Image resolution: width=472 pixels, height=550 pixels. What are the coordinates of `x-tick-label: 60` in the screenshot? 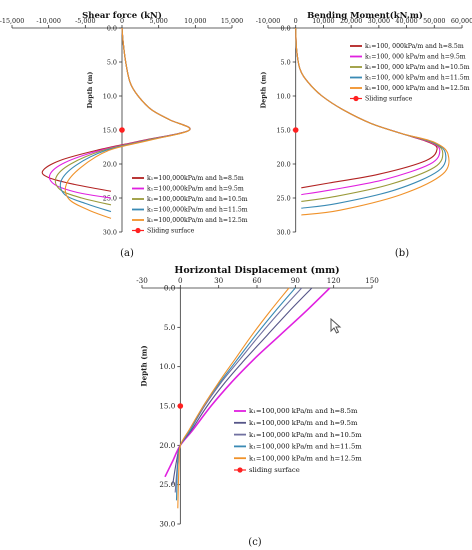 It's located at (257, 280).